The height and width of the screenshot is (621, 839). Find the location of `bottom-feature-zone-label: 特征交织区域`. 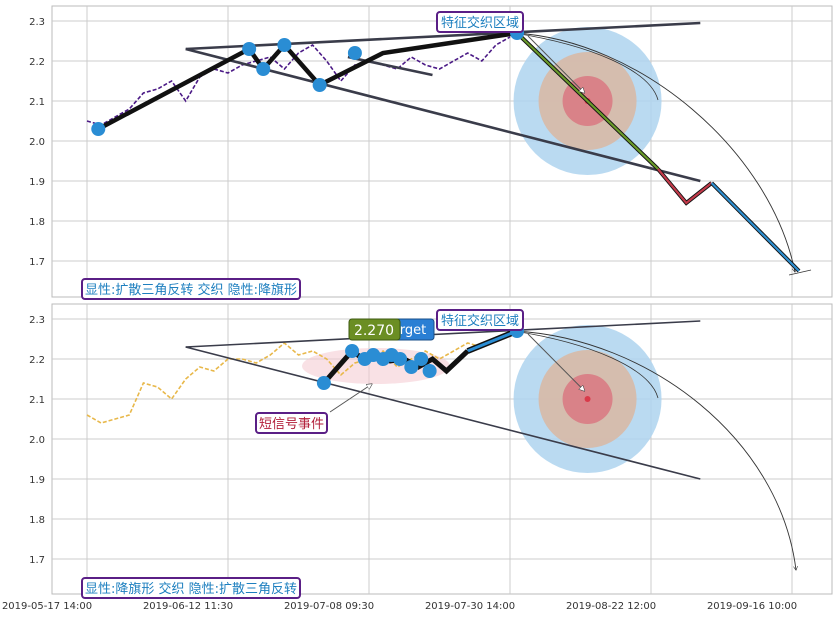

bottom-feature-zone-label: 特征交织区域 is located at coordinates (480, 320).